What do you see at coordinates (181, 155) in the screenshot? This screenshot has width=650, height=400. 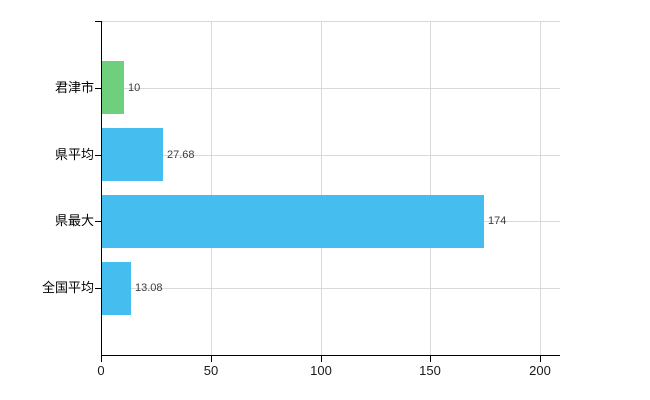 I see `bar-value-label: 27.68` at bounding box center [181, 155].